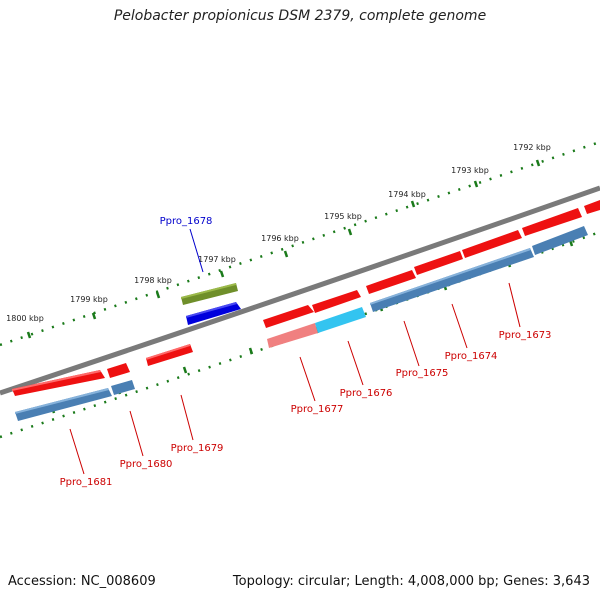  What do you see at coordinates (197, 448) in the screenshot?
I see `label-ppro-1679: Ppro_1679` at bounding box center [197, 448].